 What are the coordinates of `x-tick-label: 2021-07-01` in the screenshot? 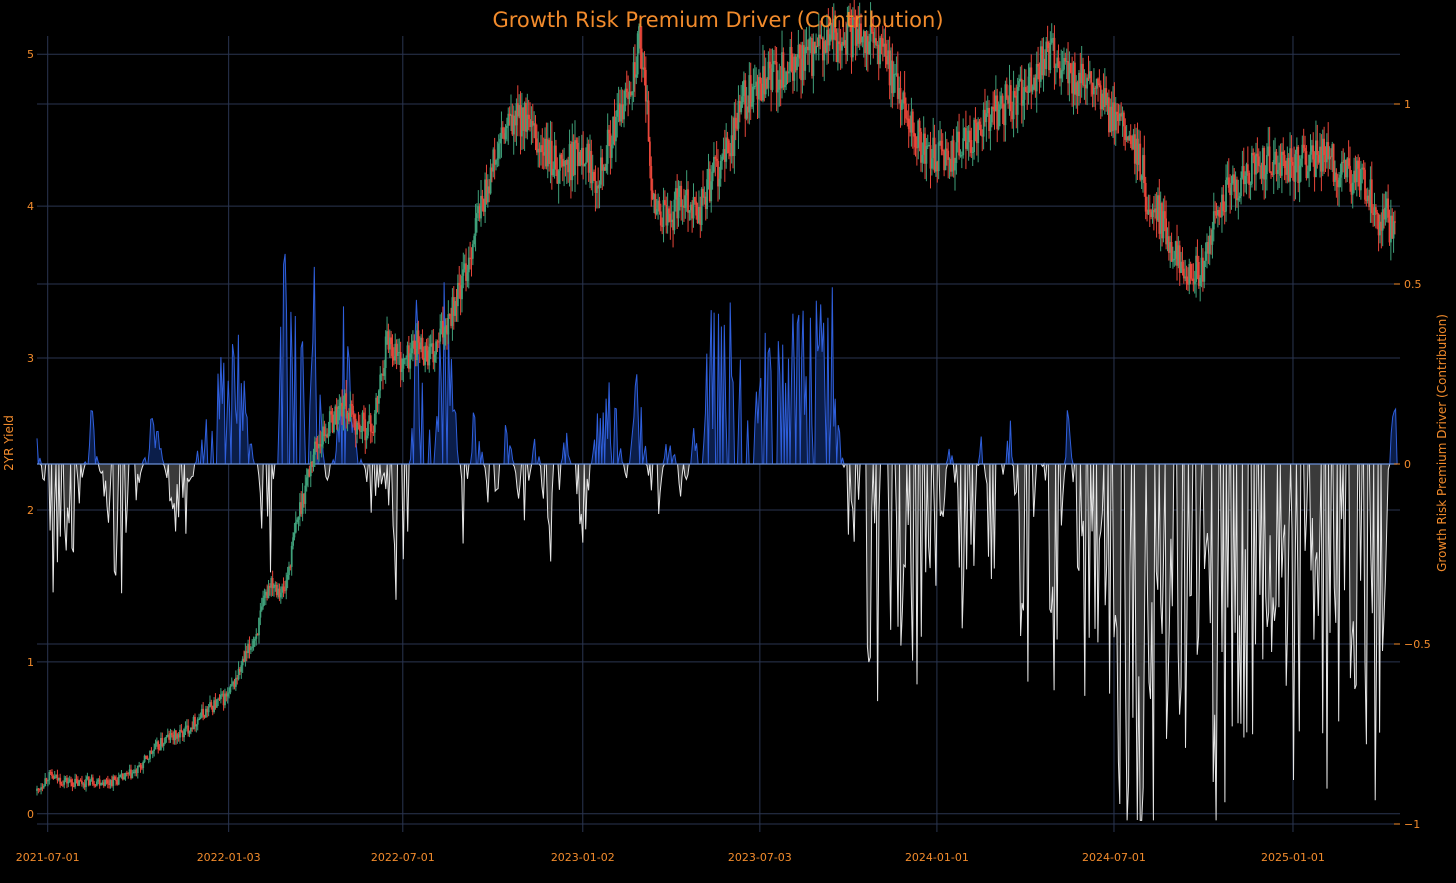 It's located at (48, 857).